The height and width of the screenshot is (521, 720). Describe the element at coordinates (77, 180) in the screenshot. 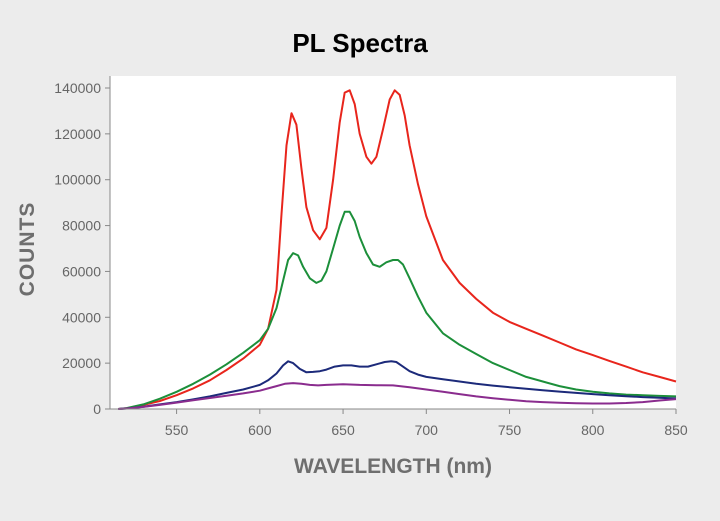

I see `y-tick-label: 100000` at that location.